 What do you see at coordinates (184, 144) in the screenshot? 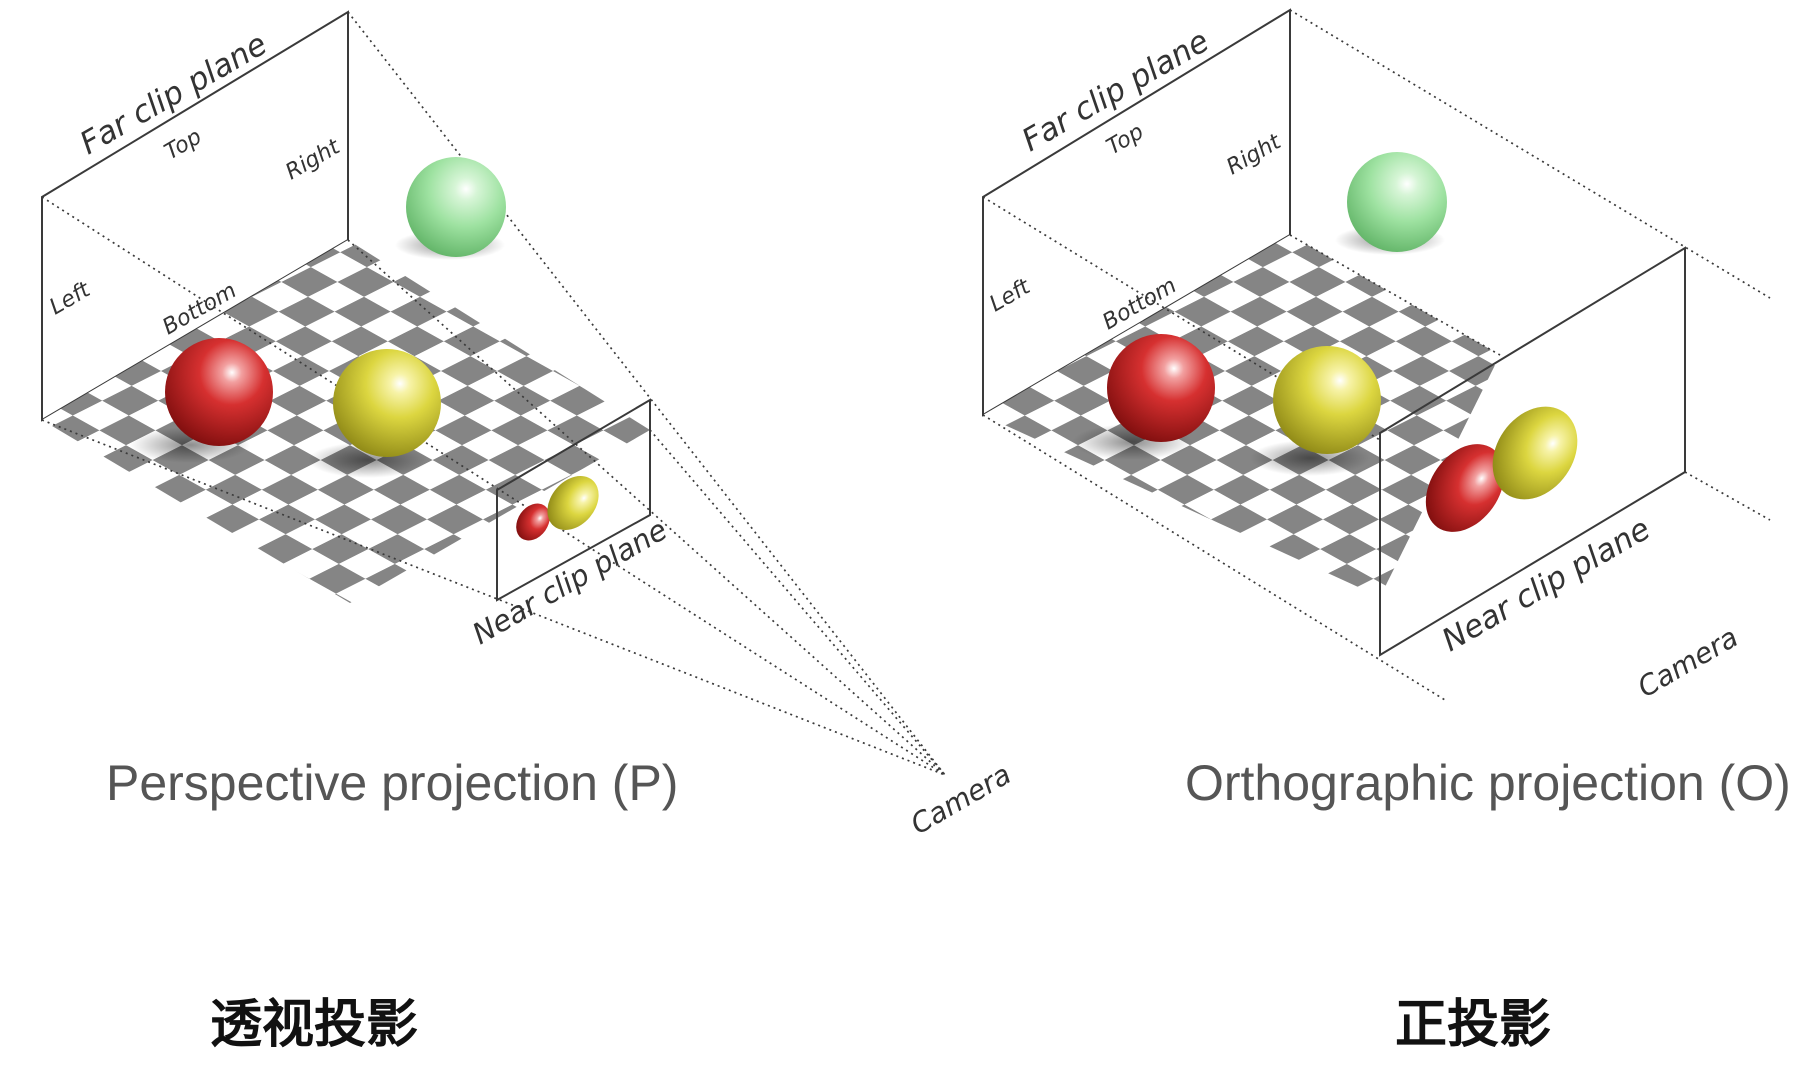
I see `perspective-top-label: Top` at bounding box center [184, 144].